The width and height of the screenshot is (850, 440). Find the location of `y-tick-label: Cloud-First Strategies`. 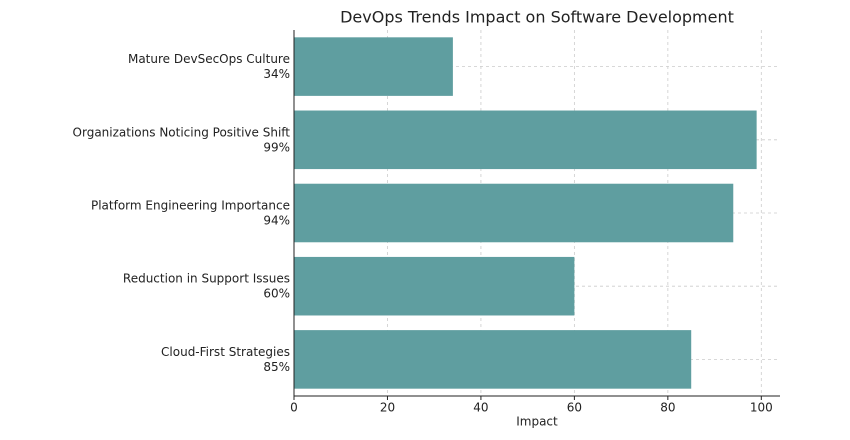

y-tick-label: Cloud-First Strategies is located at coordinates (225, 352).